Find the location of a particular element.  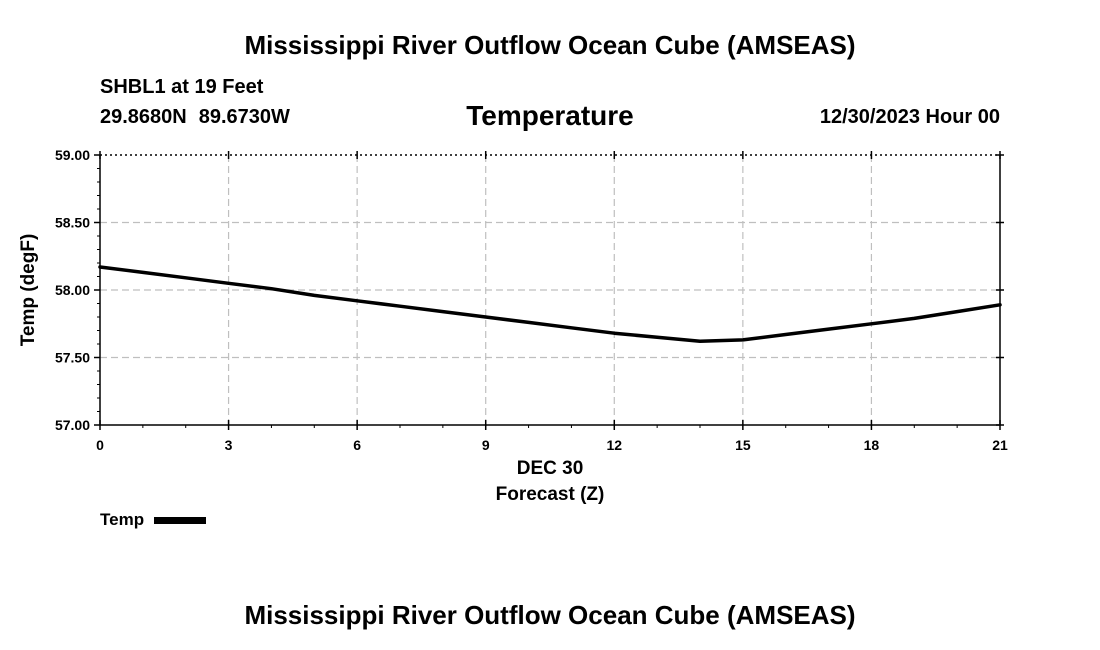

y-tick-label: 57.00 is located at coordinates (72, 425).